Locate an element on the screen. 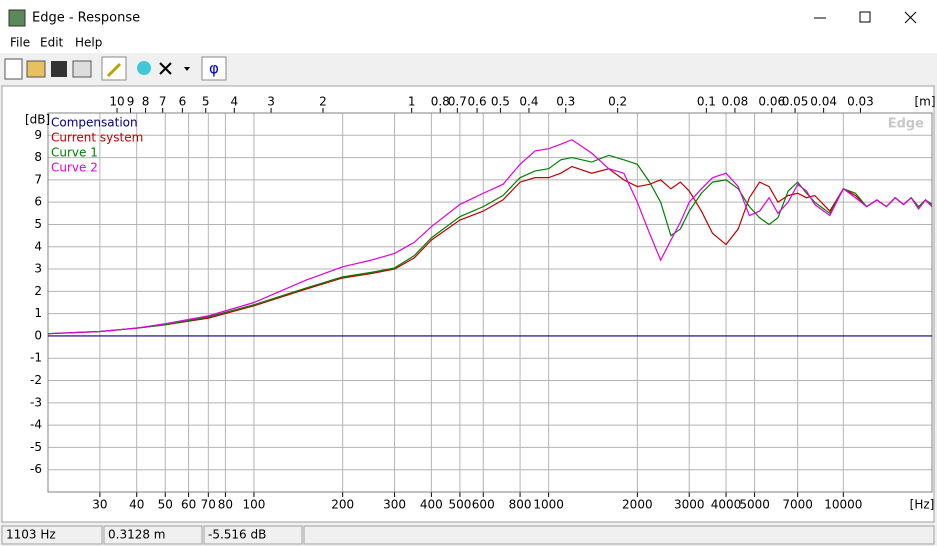  menu-item: File is located at coordinates (20, 43).